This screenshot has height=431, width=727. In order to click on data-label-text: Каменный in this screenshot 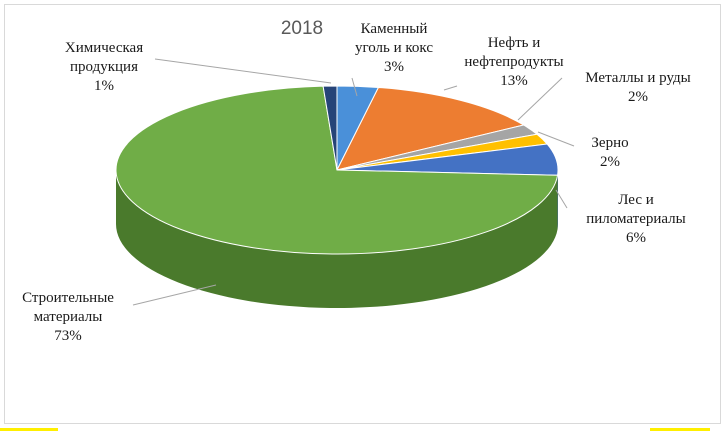, I will do `click(394, 29)`.